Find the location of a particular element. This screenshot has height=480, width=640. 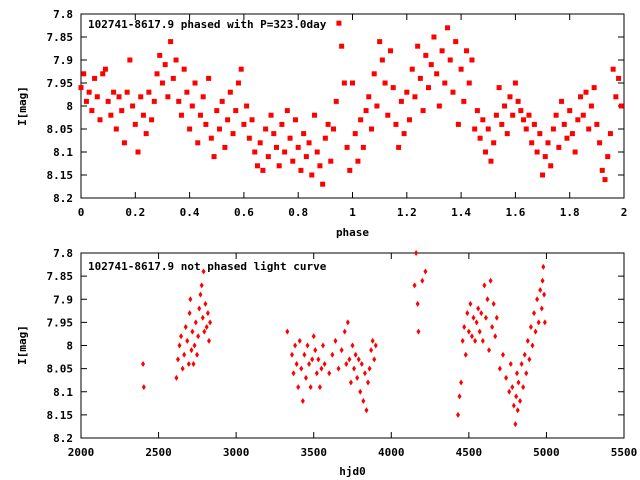

top-x-tick-label: 0 is located at coordinates (81, 212).